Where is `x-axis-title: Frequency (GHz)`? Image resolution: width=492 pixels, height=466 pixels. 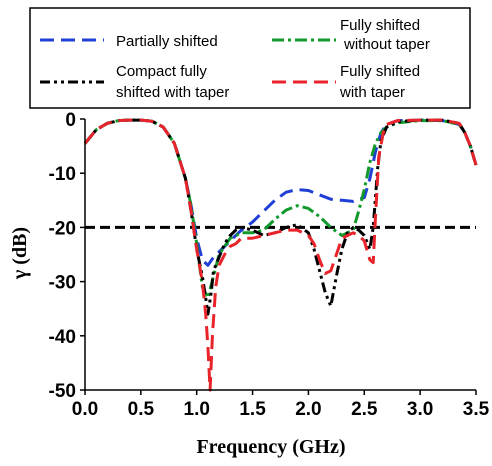 x-axis-title: Frequency (GHz) is located at coordinates (270, 447).